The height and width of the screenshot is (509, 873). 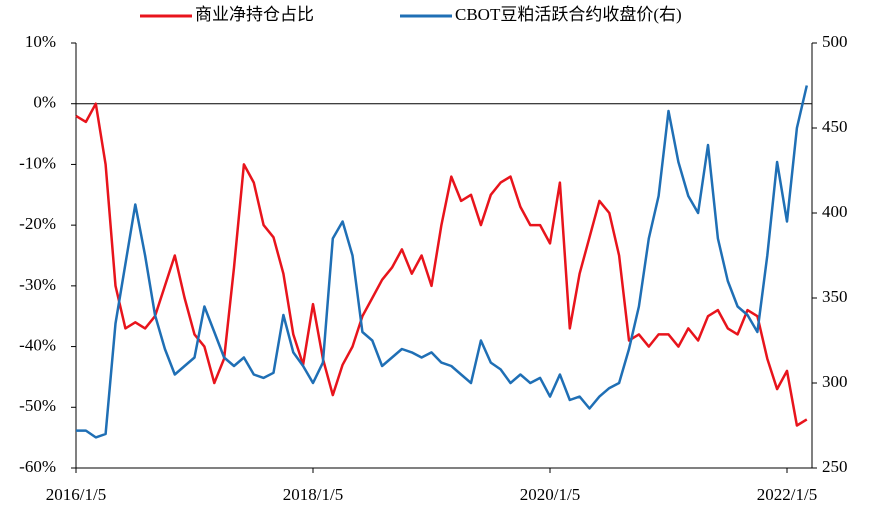 What do you see at coordinates (37, 344) in the screenshot?
I see `y-tick-label: -40%` at bounding box center [37, 344].